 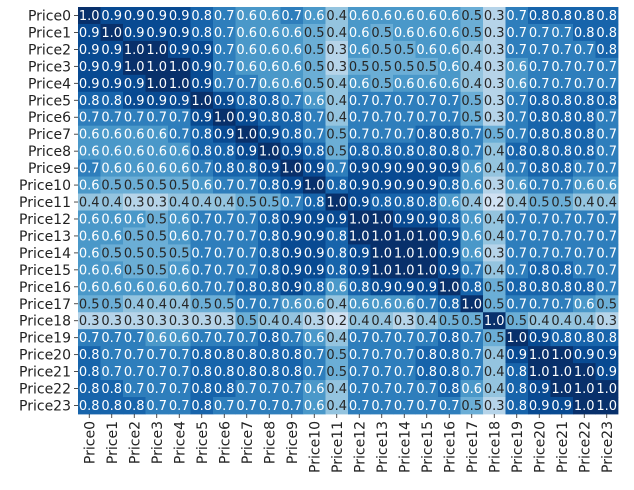 I want to click on x-tick-label: Price19, so click(x=518, y=447).